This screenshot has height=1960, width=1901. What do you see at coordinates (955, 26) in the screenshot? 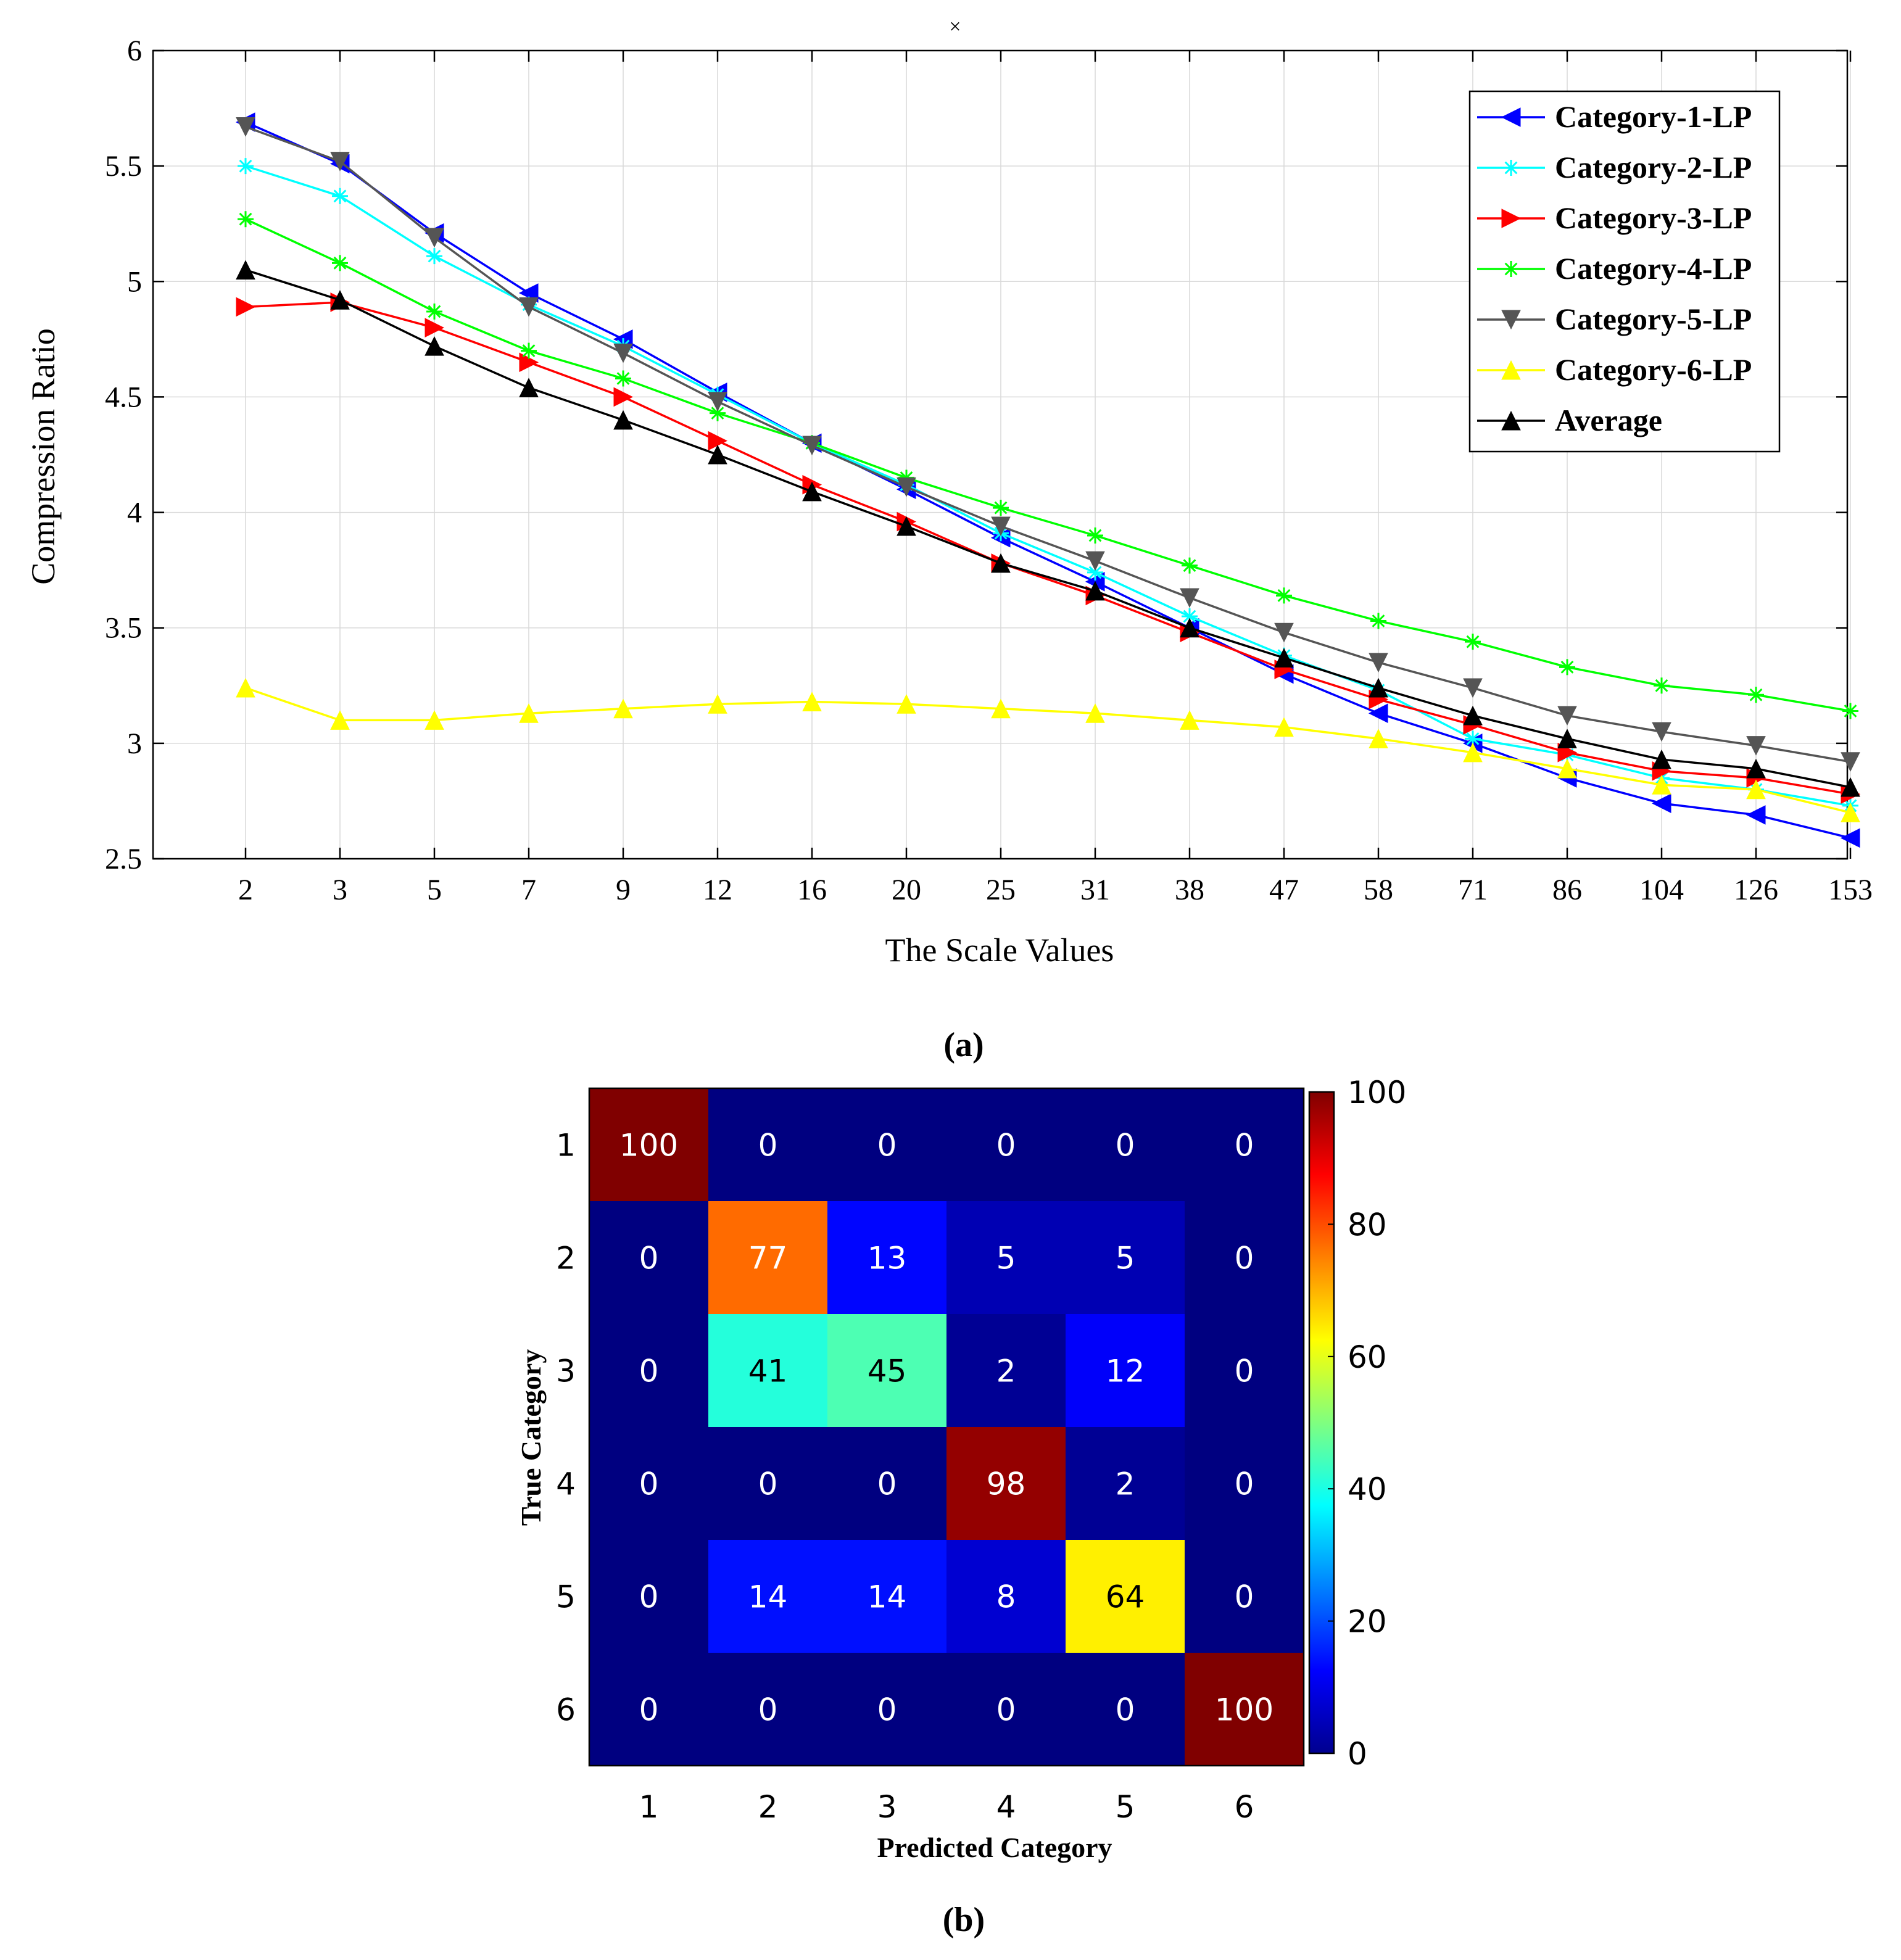
I see `title-mark: ×` at bounding box center [955, 26].